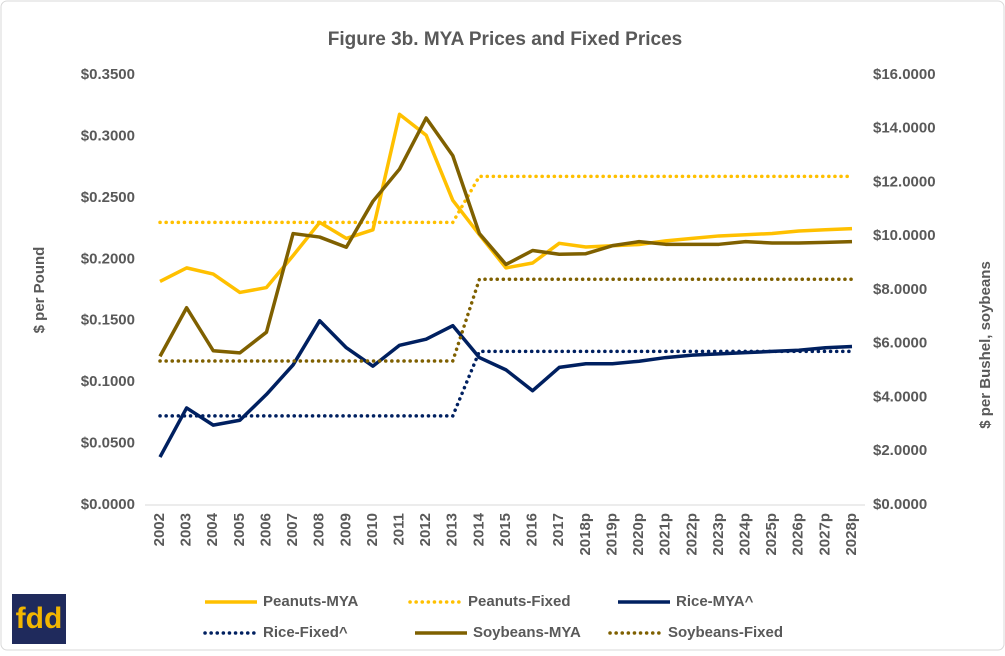  Describe the element at coordinates (108, 74) in the screenshot. I see `y-tick-label: $0.3500` at that location.